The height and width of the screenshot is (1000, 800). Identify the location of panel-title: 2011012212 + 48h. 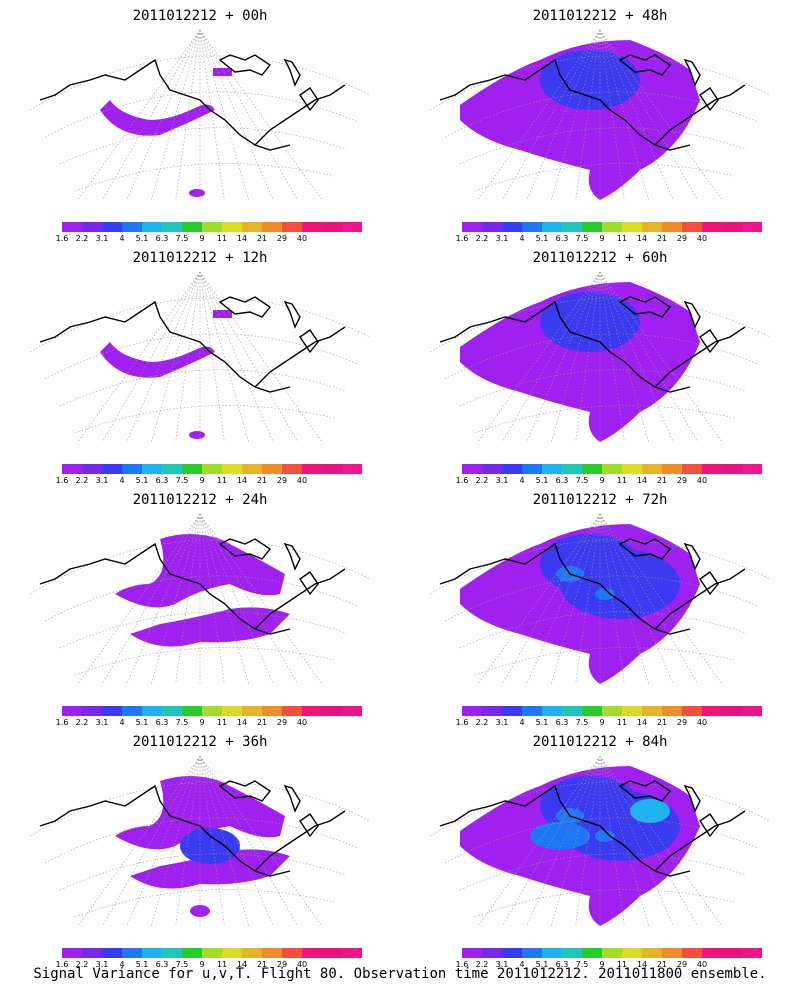
(600, 16).